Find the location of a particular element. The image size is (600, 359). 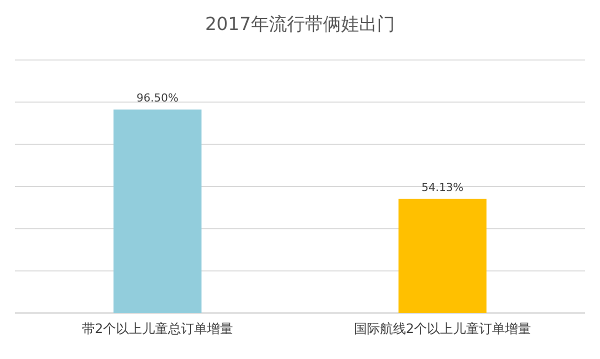

chart-title: 2017年流行带俩娃出门 is located at coordinates (300, 24).